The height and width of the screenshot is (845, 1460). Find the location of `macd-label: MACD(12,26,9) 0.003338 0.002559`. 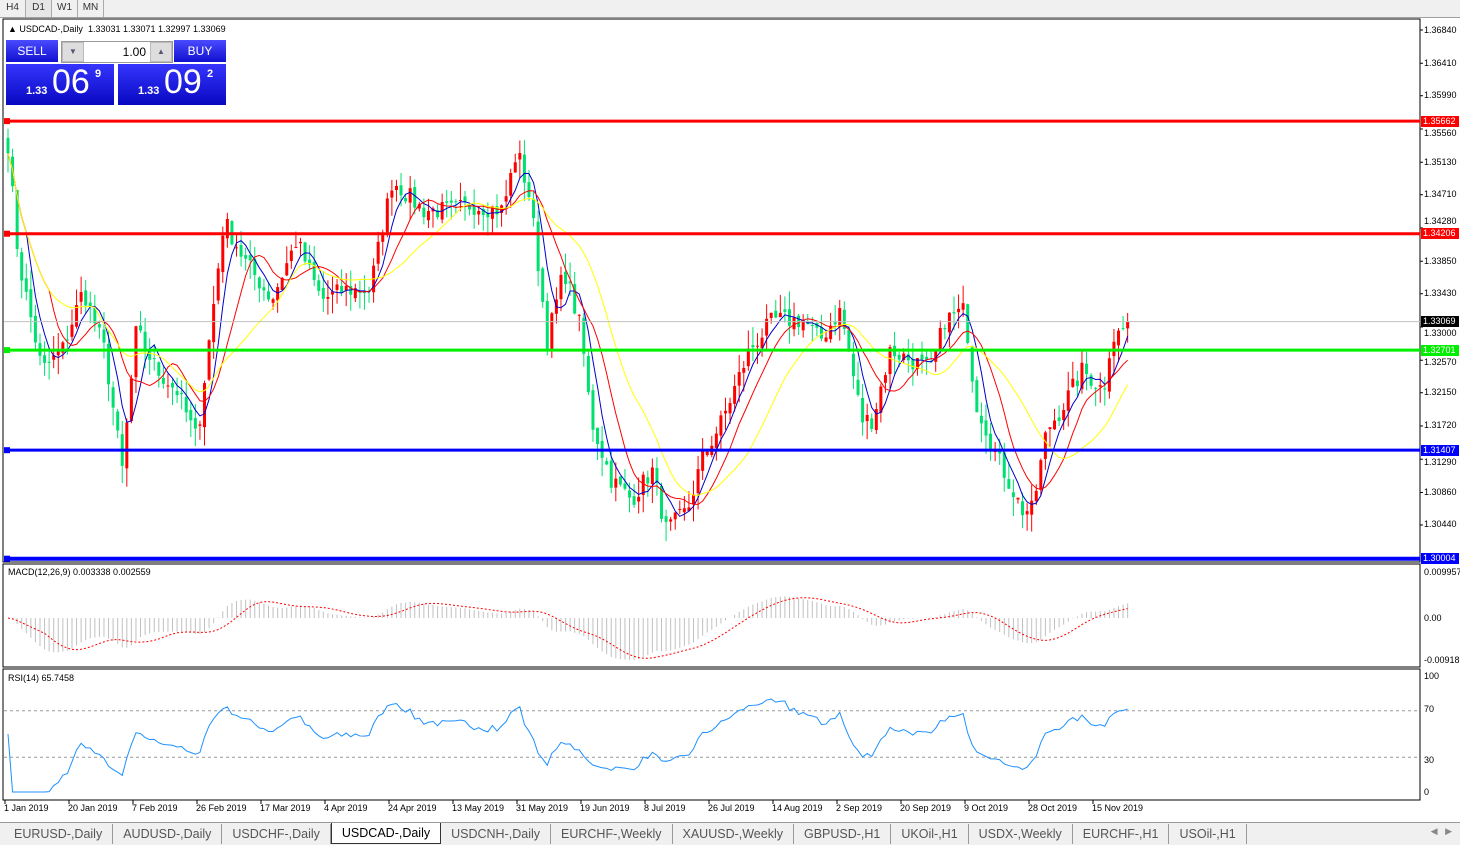

macd-label: MACD(12,26,9) 0.003338 0.002559 is located at coordinates (79, 572).